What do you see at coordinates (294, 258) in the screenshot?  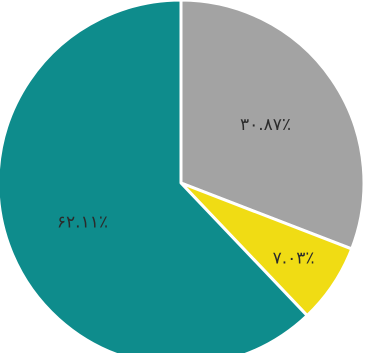 I see `slice-label: ۷.۰۳٪` at bounding box center [294, 258].